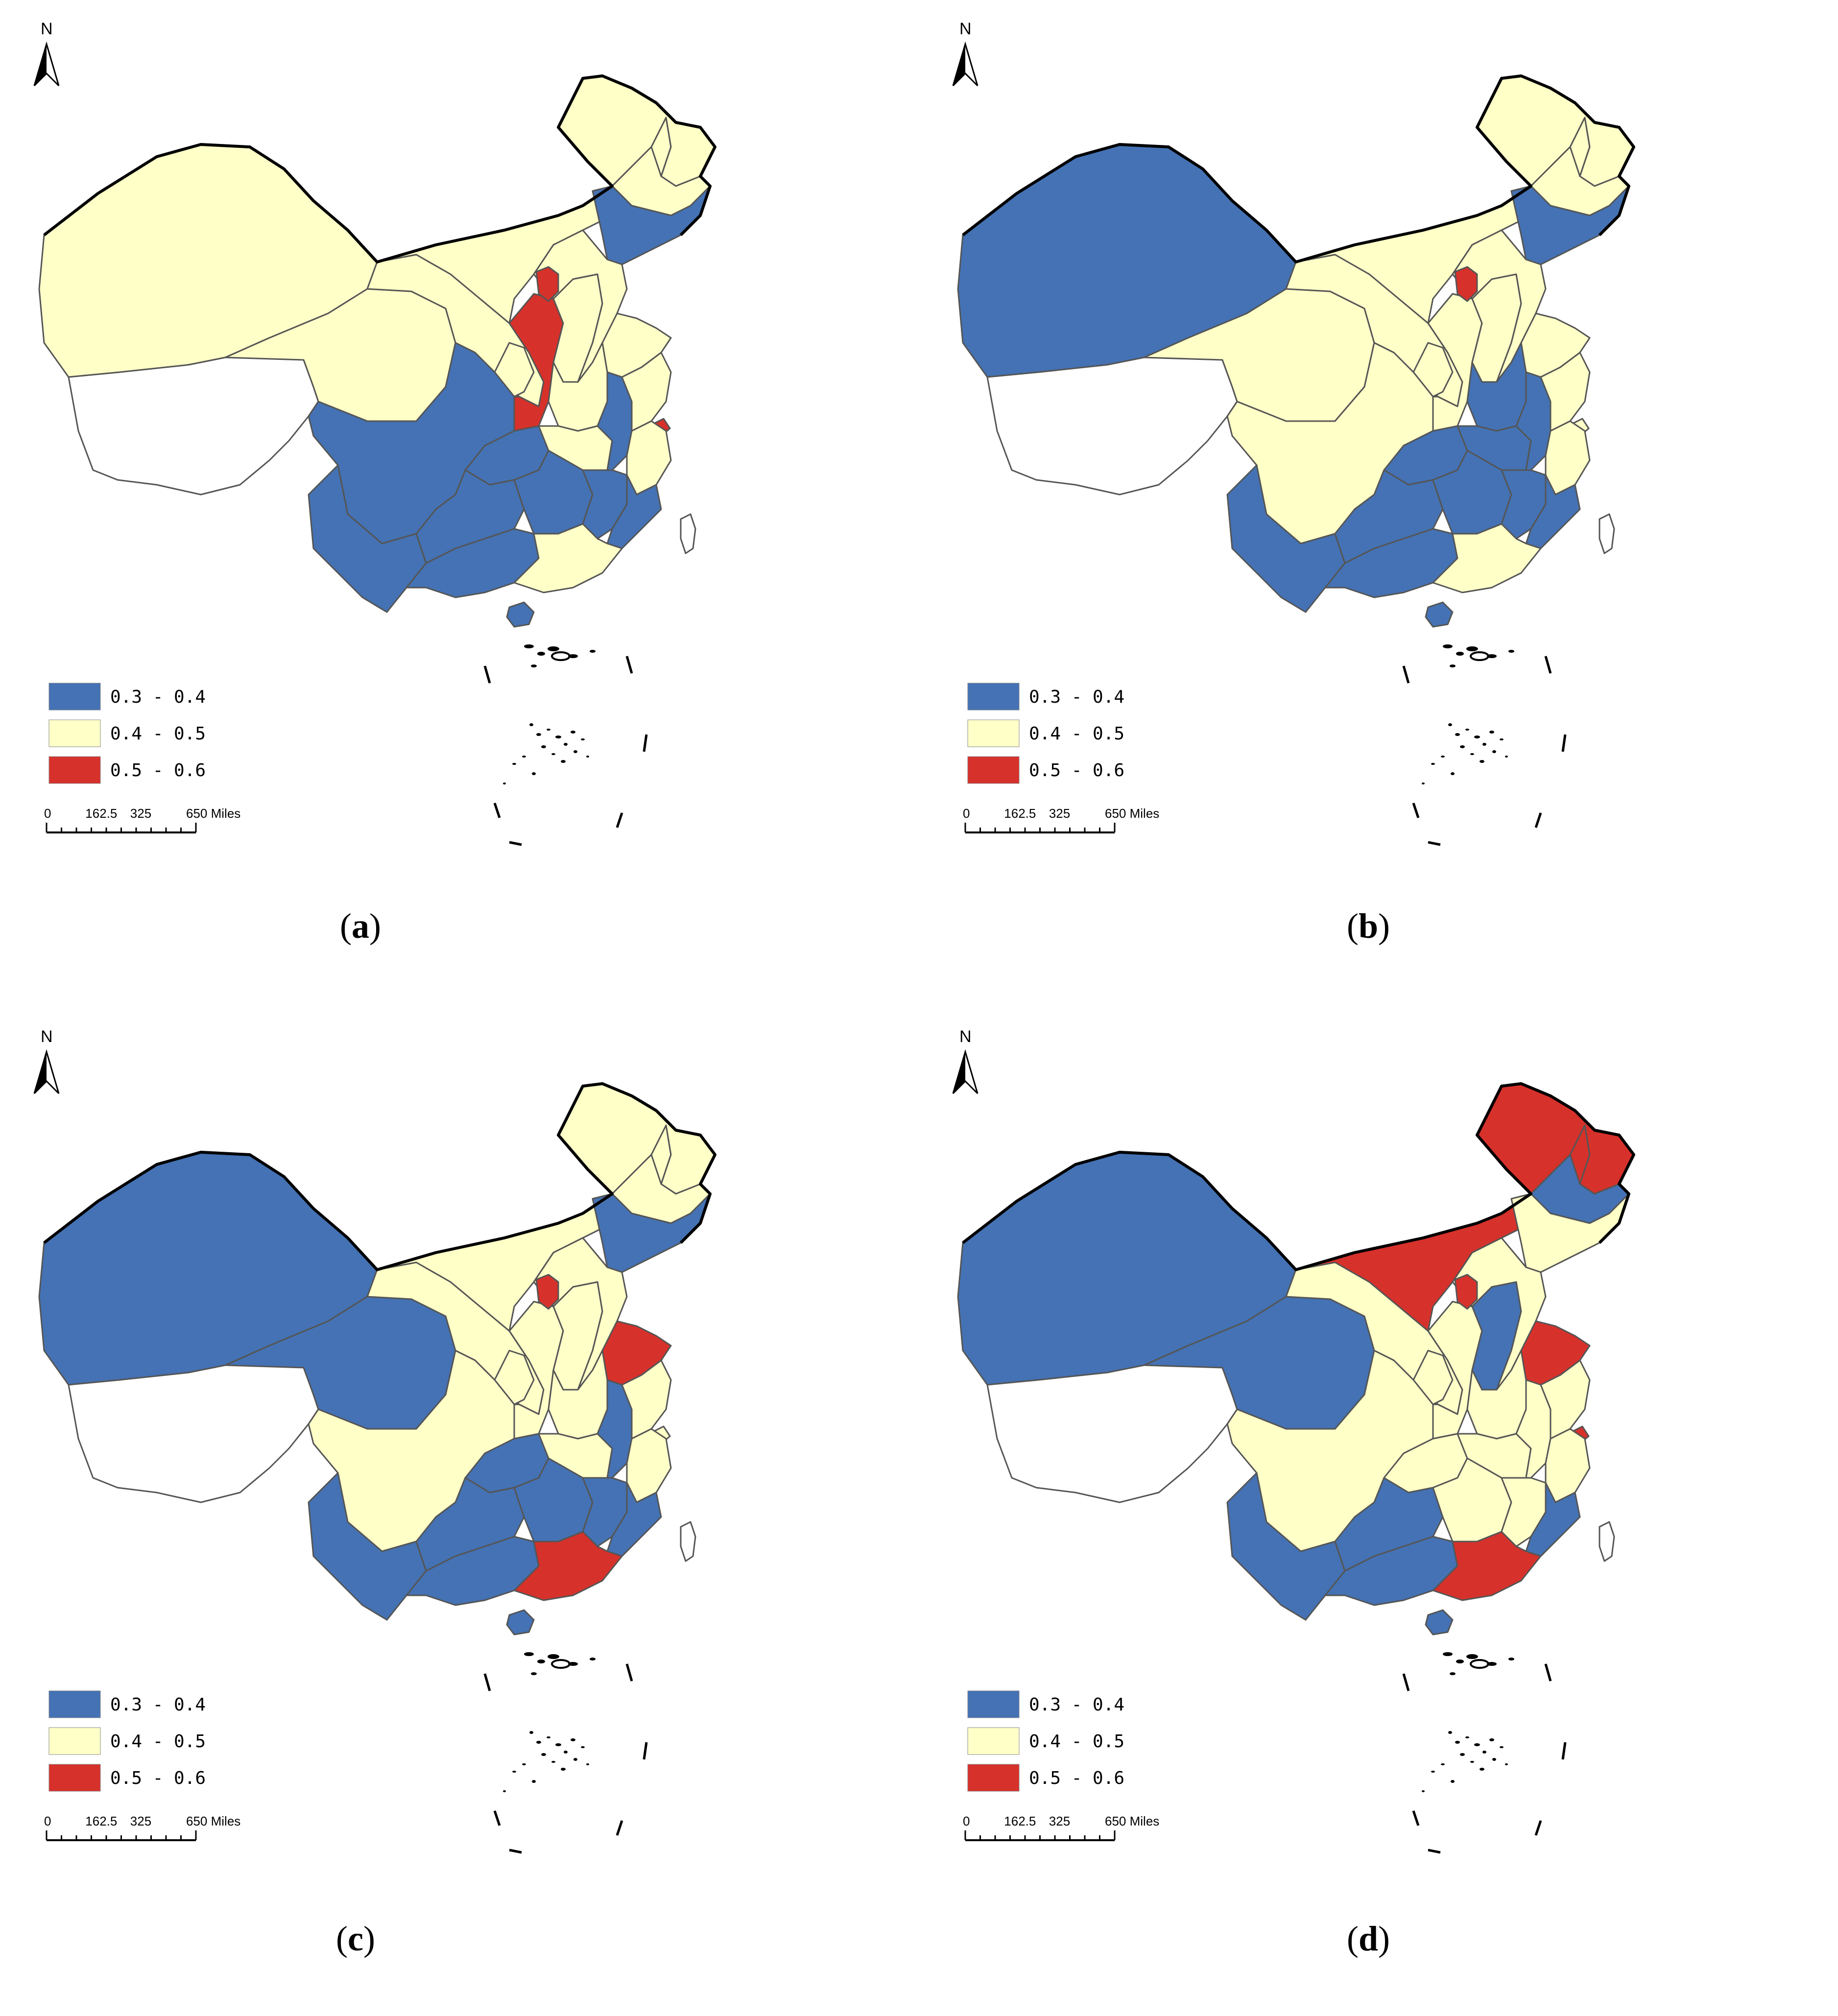  I want to click on caption-a: (a), so click(360, 926).